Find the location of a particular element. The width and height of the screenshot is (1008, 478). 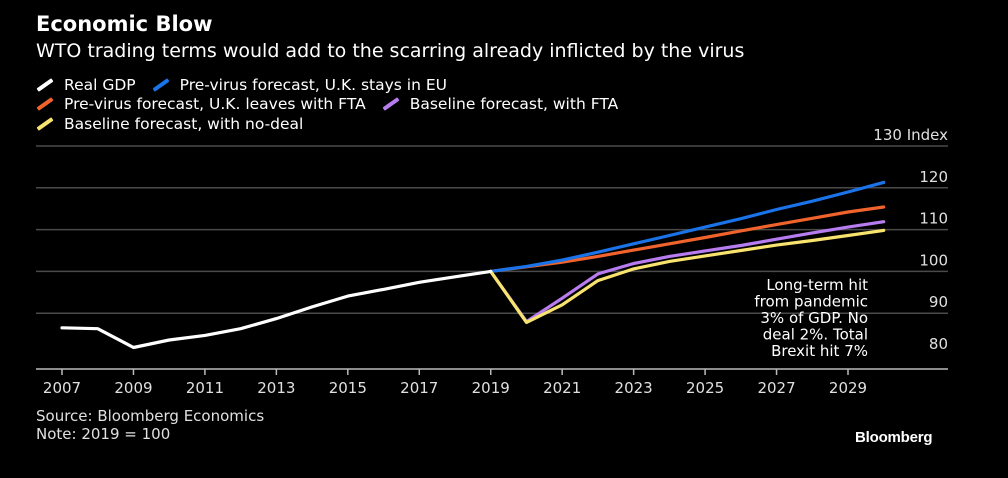

legend-label: Baseline forecast, with FTA is located at coordinates (514, 104).